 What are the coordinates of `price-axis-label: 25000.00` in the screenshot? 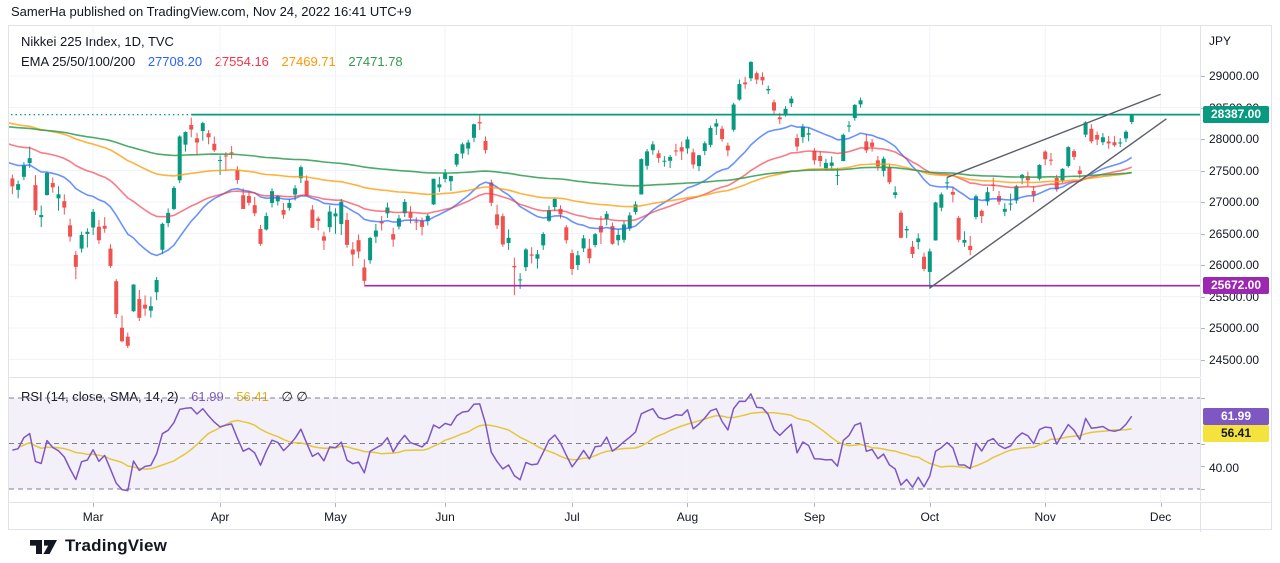 It's located at (1234, 328).